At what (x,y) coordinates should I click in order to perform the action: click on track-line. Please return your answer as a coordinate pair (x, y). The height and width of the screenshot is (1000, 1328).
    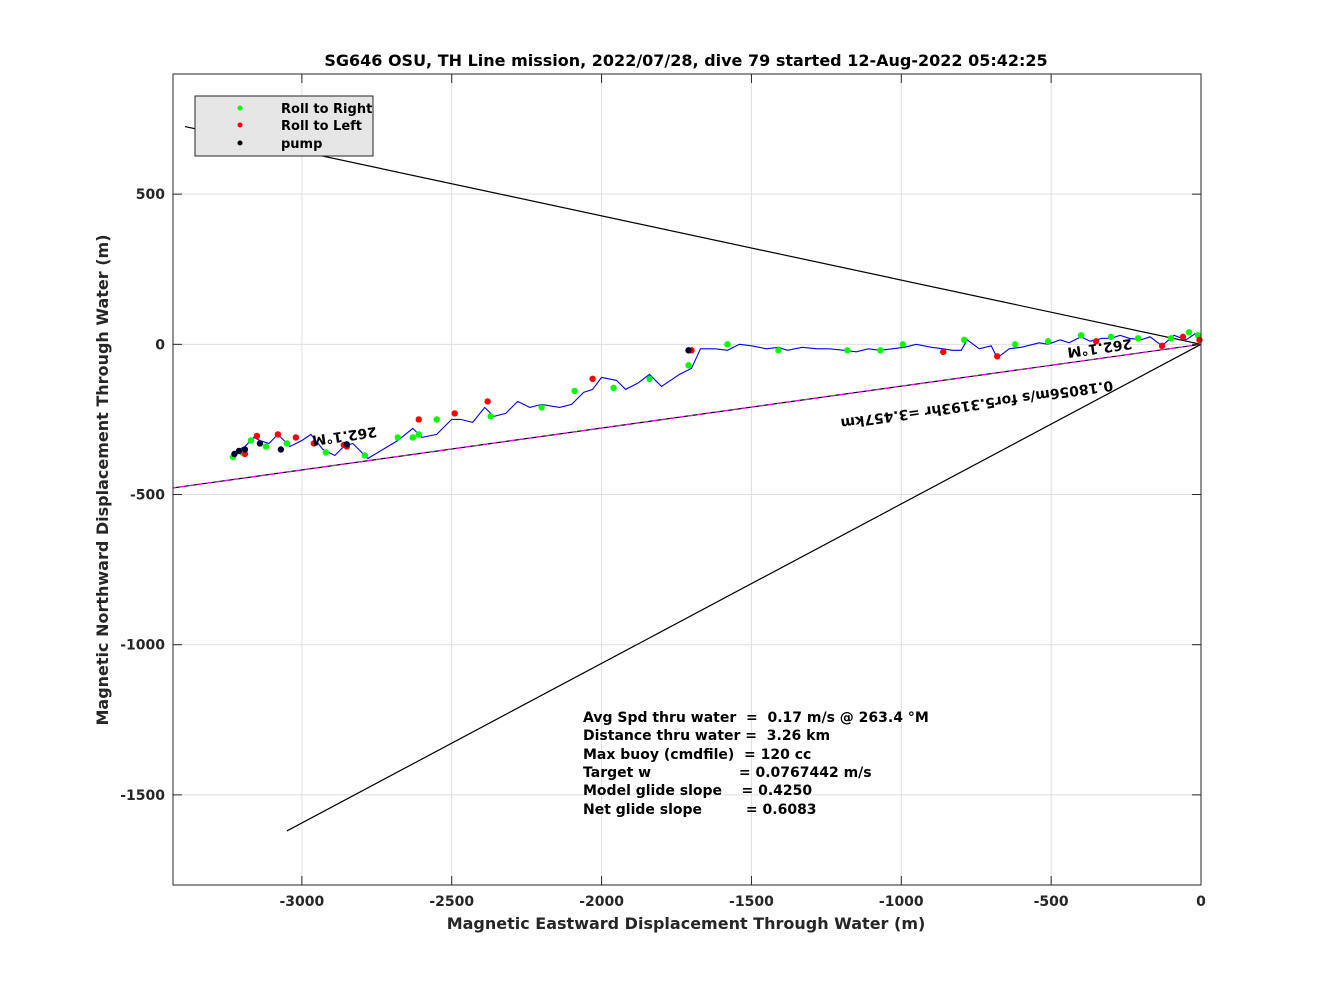
    Looking at the image, I should click on (717, 396).